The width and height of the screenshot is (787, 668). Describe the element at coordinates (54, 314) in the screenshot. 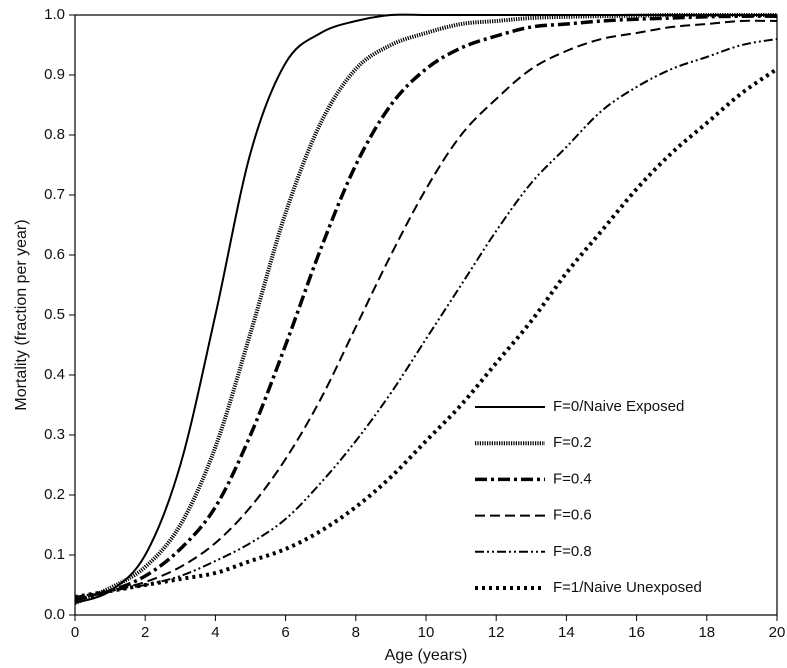

I see `y-tick-label: 0.5` at that location.